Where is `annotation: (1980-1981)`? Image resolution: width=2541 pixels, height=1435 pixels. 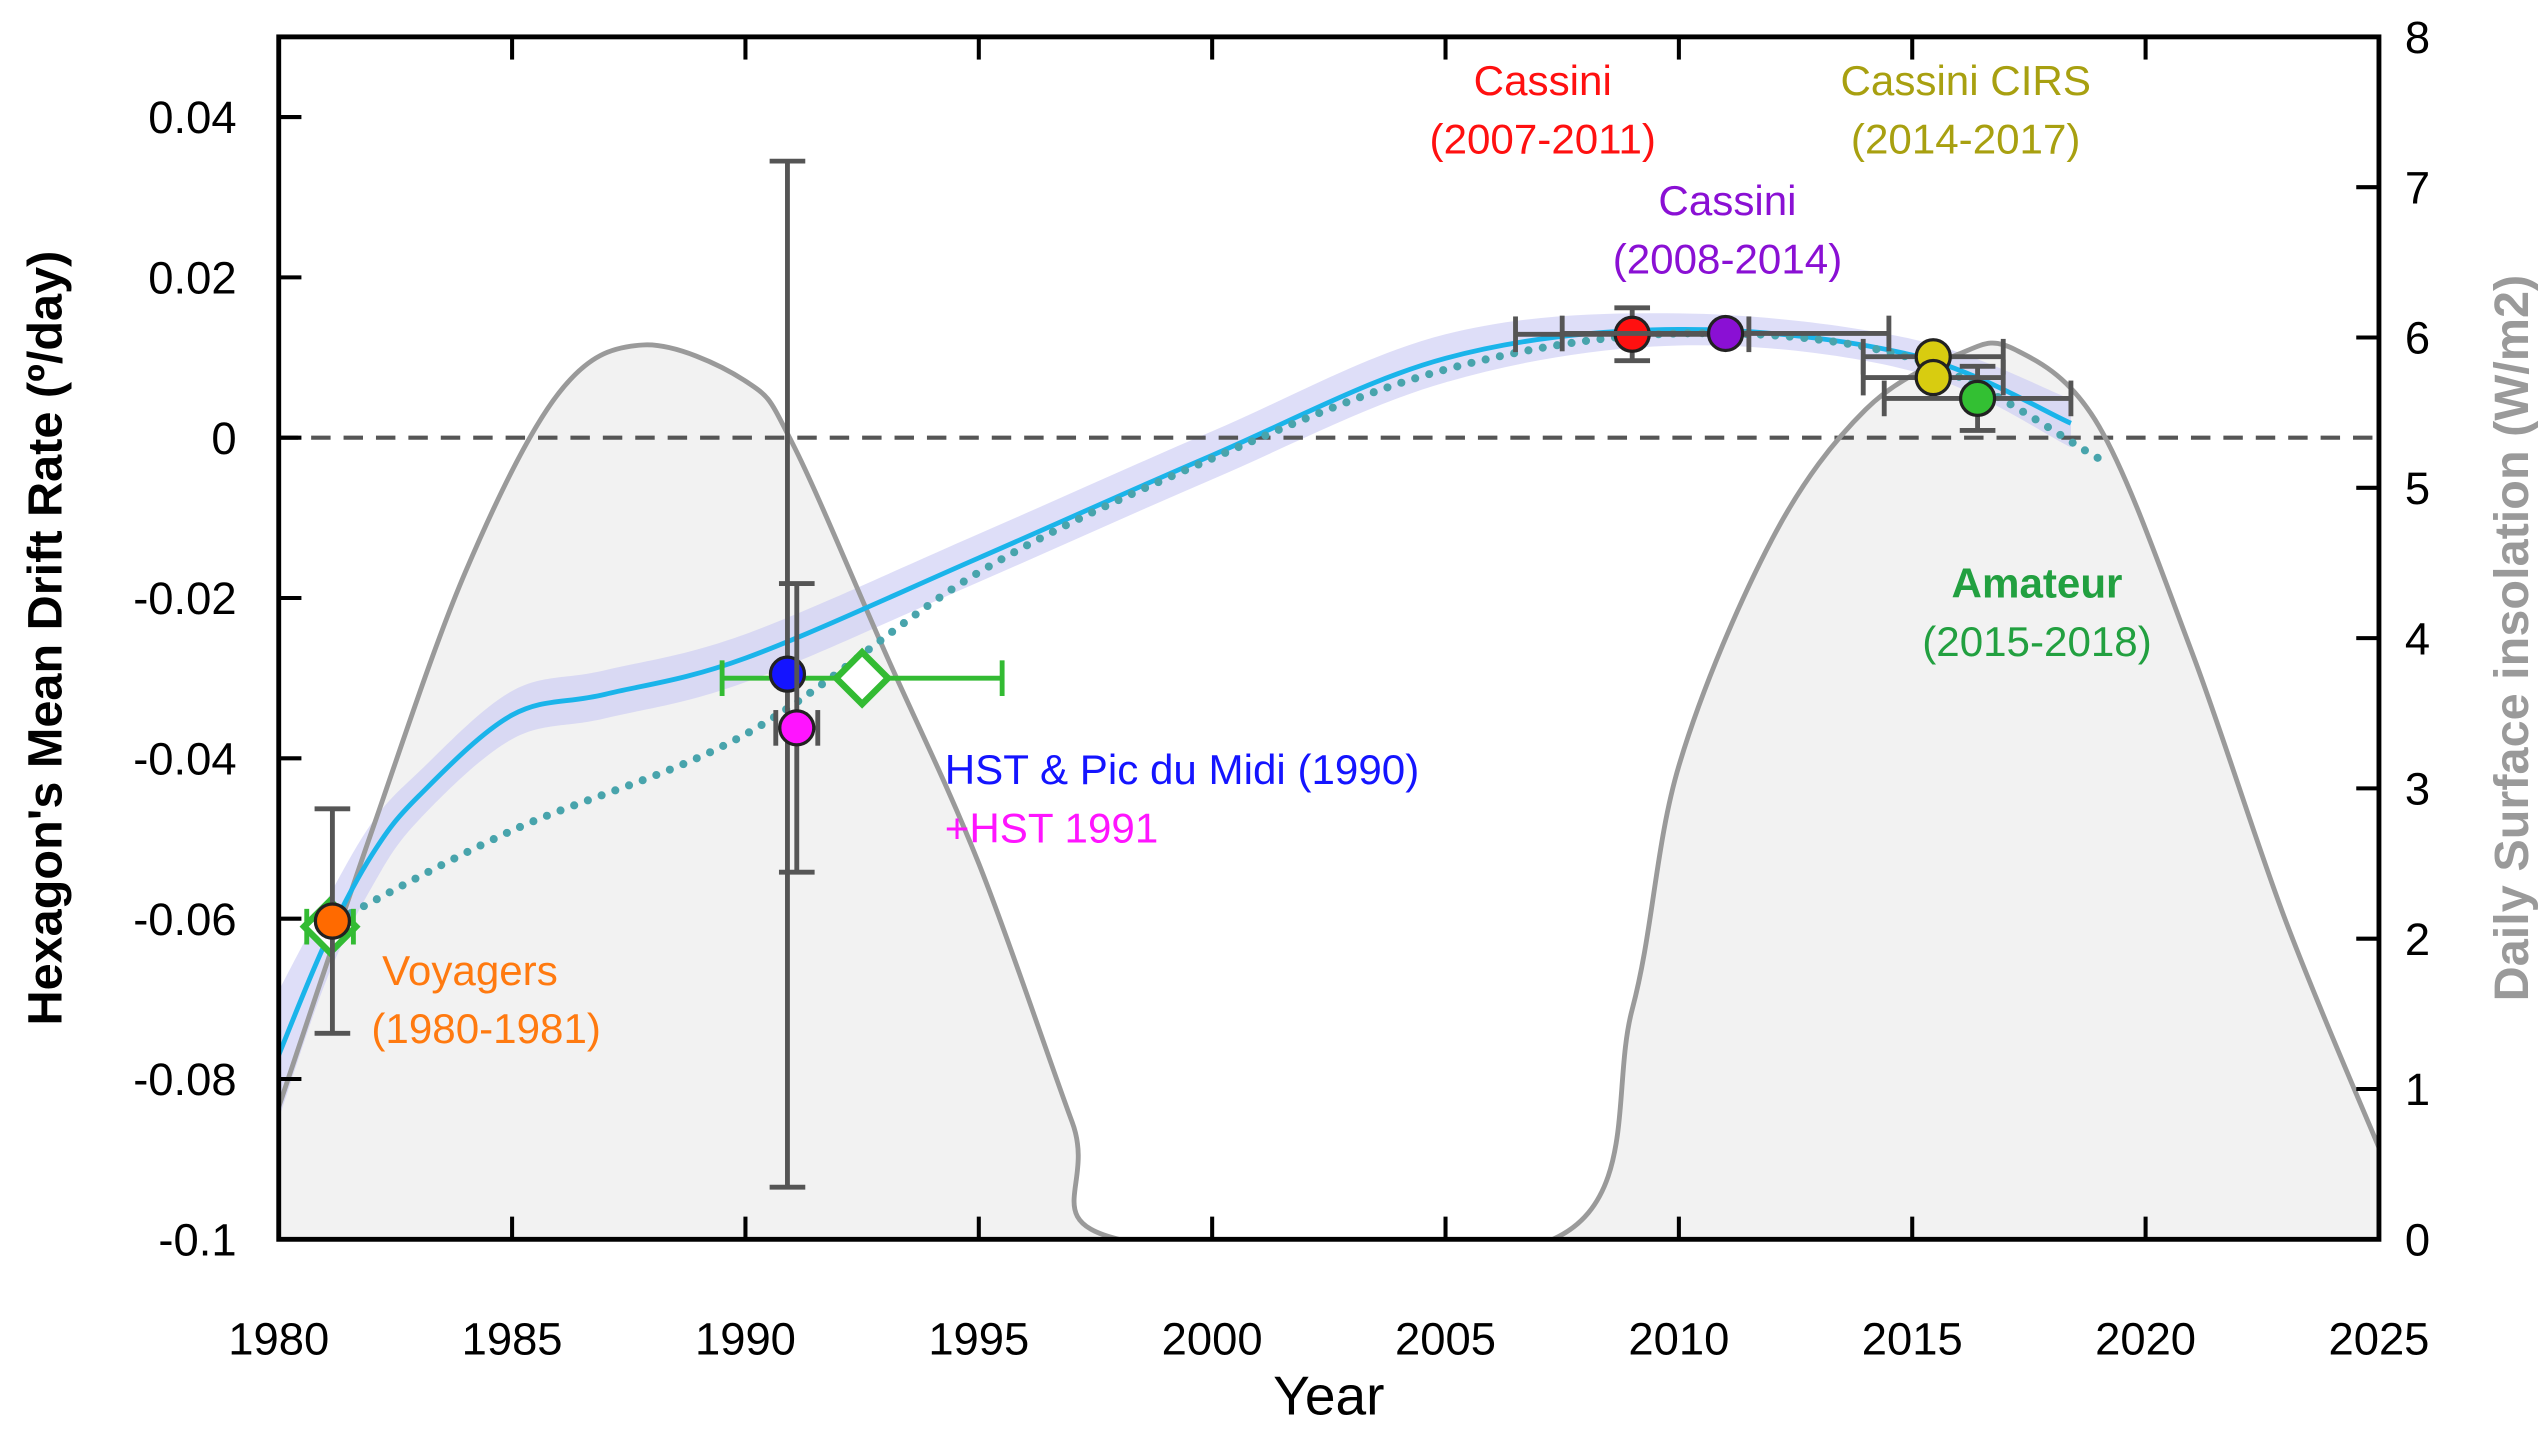 annotation: (1980-1981) is located at coordinates (486, 1028).